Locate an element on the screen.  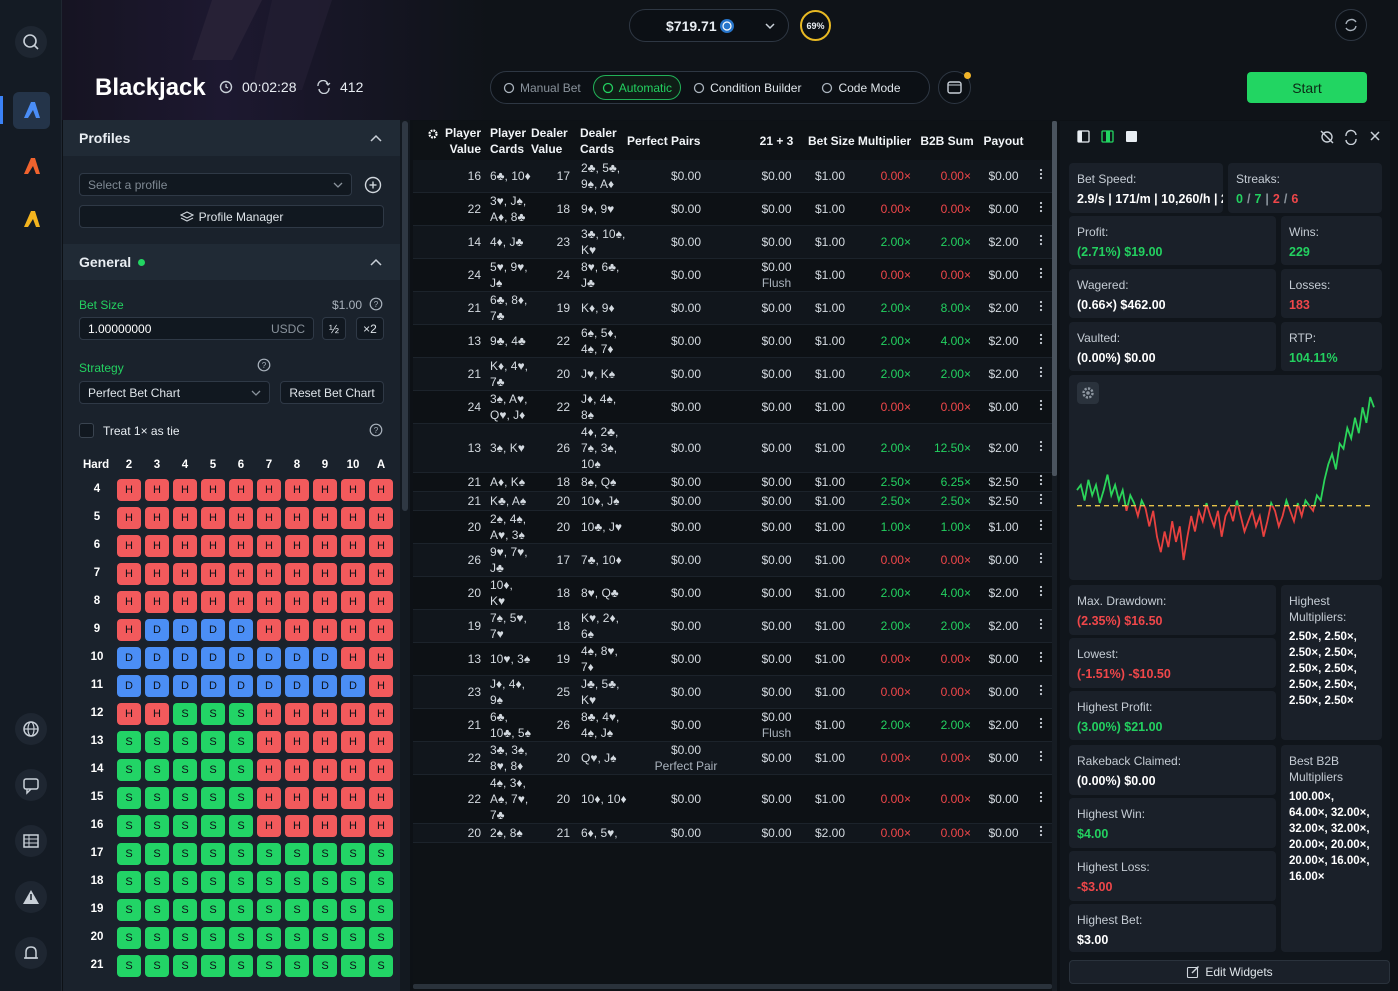
mode-button: Automatic is located at coordinates (637, 87).